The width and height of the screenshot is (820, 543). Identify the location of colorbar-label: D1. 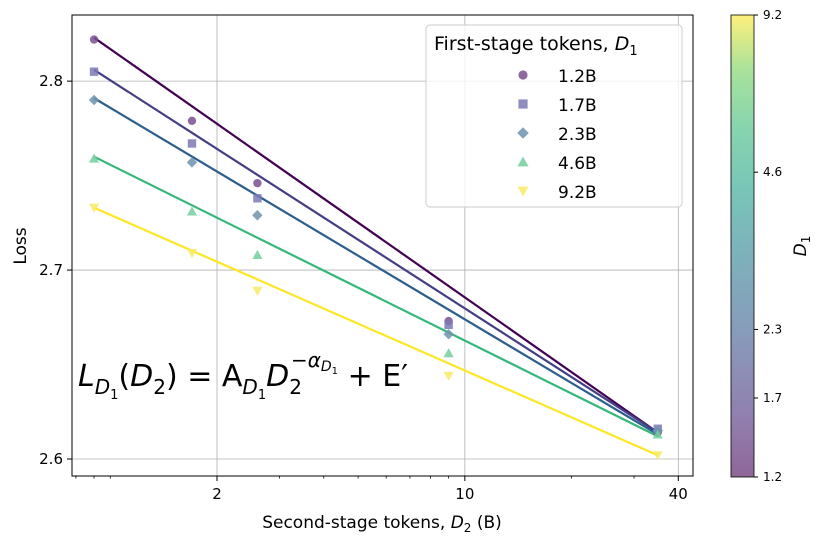
(802, 246).